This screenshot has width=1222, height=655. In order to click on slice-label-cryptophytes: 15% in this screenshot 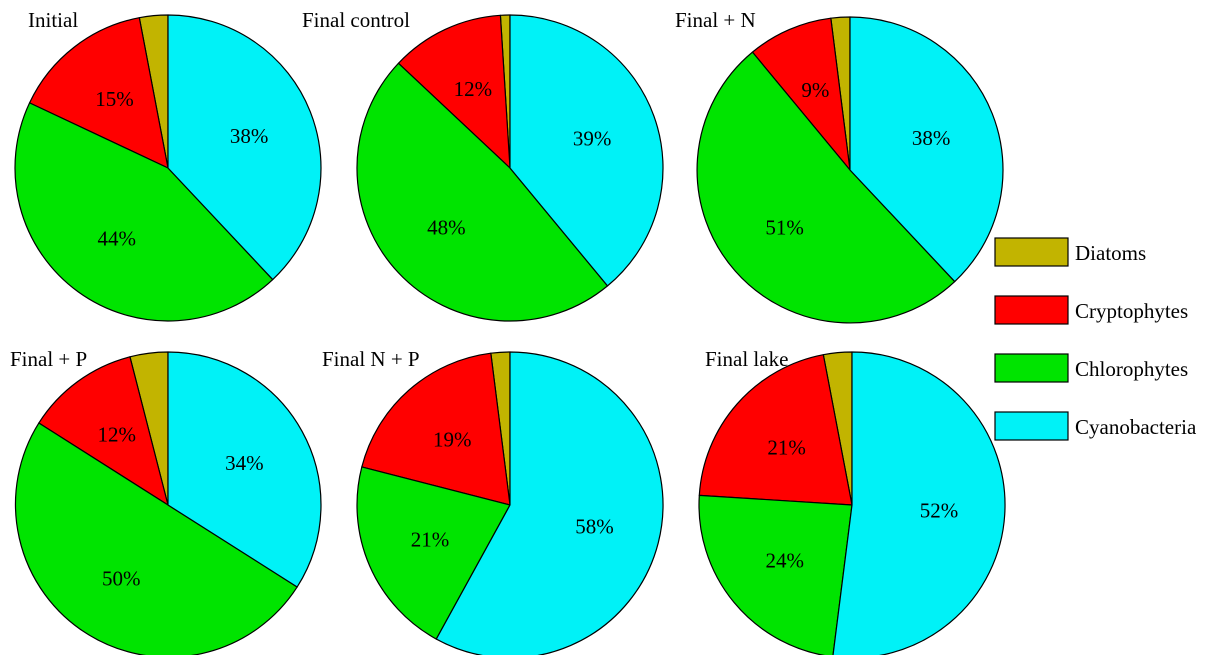, I will do `click(114, 99)`.